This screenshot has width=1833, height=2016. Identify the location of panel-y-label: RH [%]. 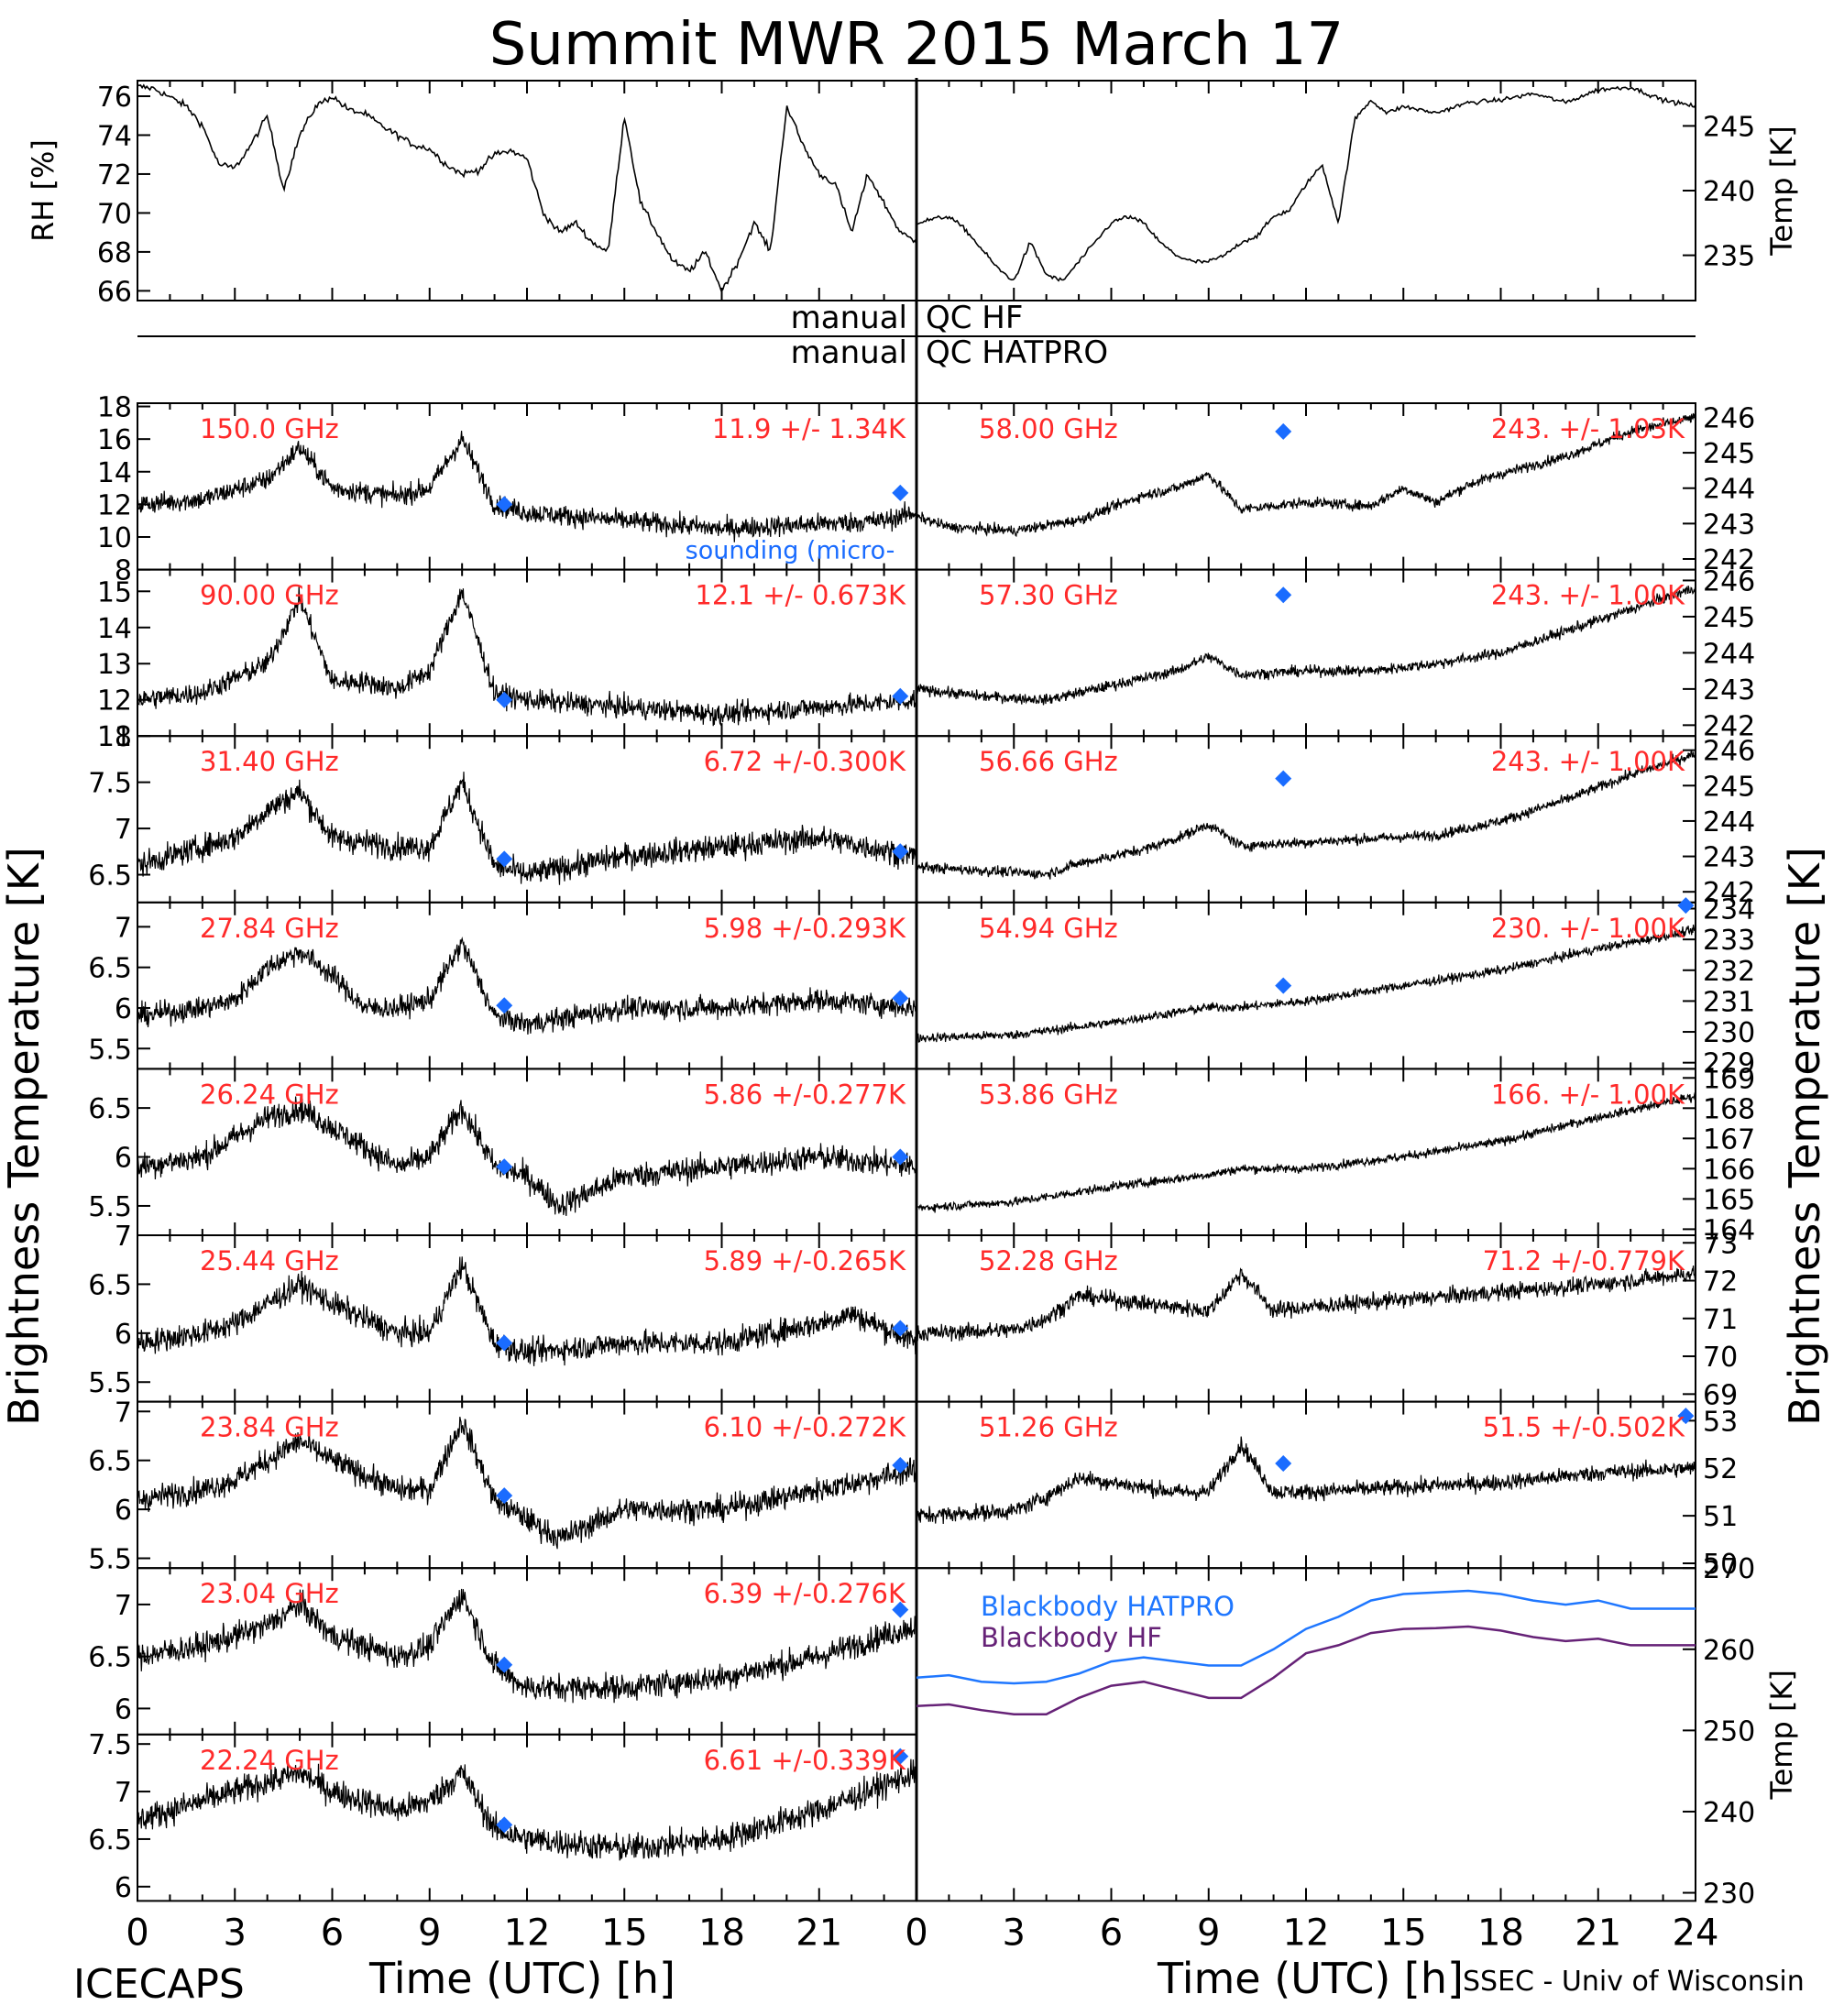
(43, 190).